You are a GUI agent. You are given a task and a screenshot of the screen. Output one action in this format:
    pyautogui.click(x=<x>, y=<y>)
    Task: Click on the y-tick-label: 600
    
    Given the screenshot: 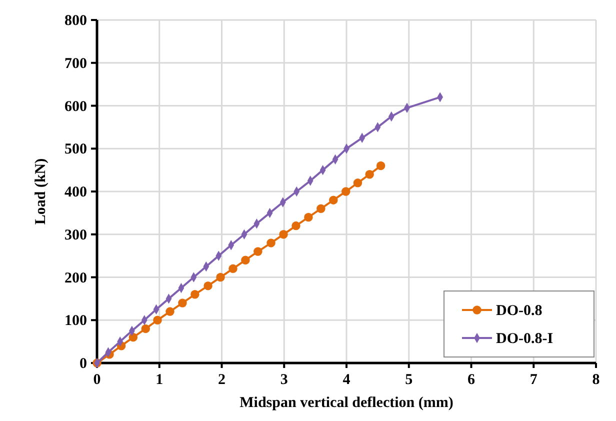 What is the action you would take?
    pyautogui.click(x=75, y=106)
    